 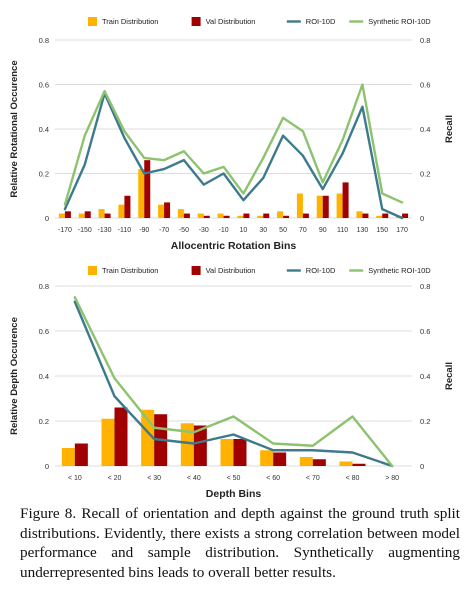 What do you see at coordinates (14, 376) in the screenshot?
I see `y-axis-title: Relative Depth Occurence` at bounding box center [14, 376].